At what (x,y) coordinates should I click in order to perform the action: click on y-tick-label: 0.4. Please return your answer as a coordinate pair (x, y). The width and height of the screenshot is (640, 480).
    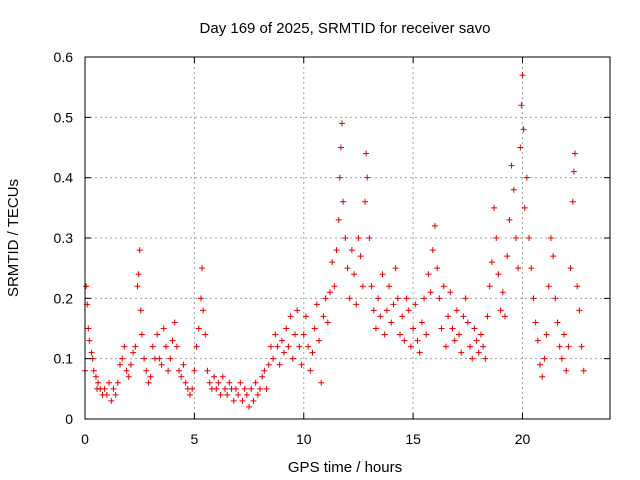
    Looking at the image, I should click on (64, 178).